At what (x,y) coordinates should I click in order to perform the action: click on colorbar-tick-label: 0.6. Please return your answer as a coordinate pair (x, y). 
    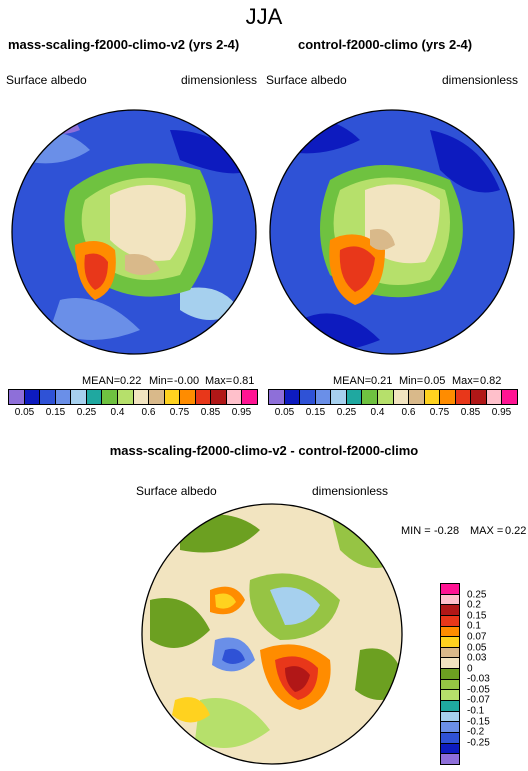
    Looking at the image, I should click on (148, 412).